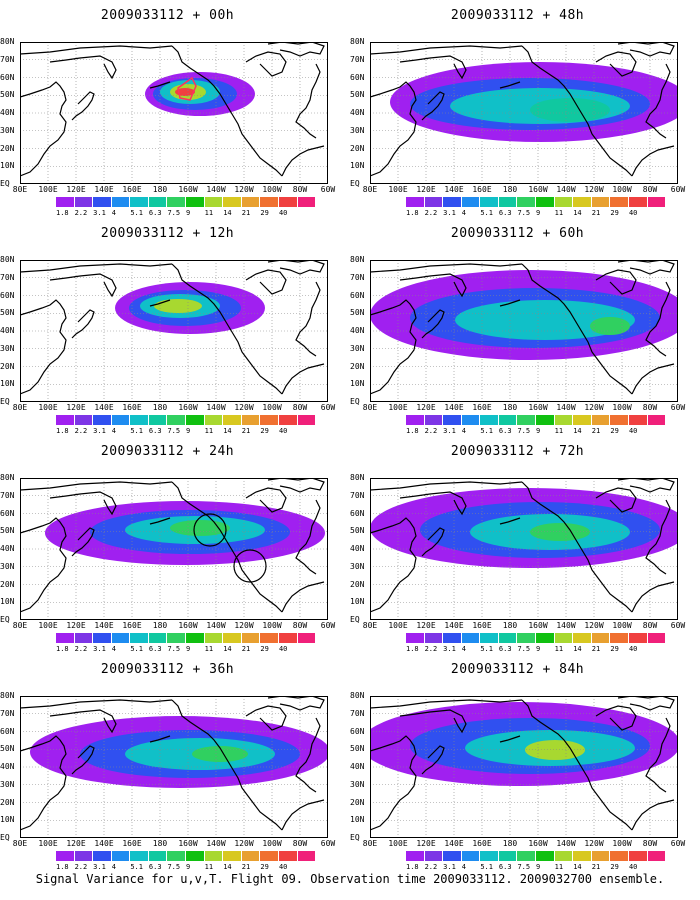 The height and width of the screenshot is (900, 700). Describe the element at coordinates (307, 867) in the screenshot. I see `colorbar-tick-label` at that location.